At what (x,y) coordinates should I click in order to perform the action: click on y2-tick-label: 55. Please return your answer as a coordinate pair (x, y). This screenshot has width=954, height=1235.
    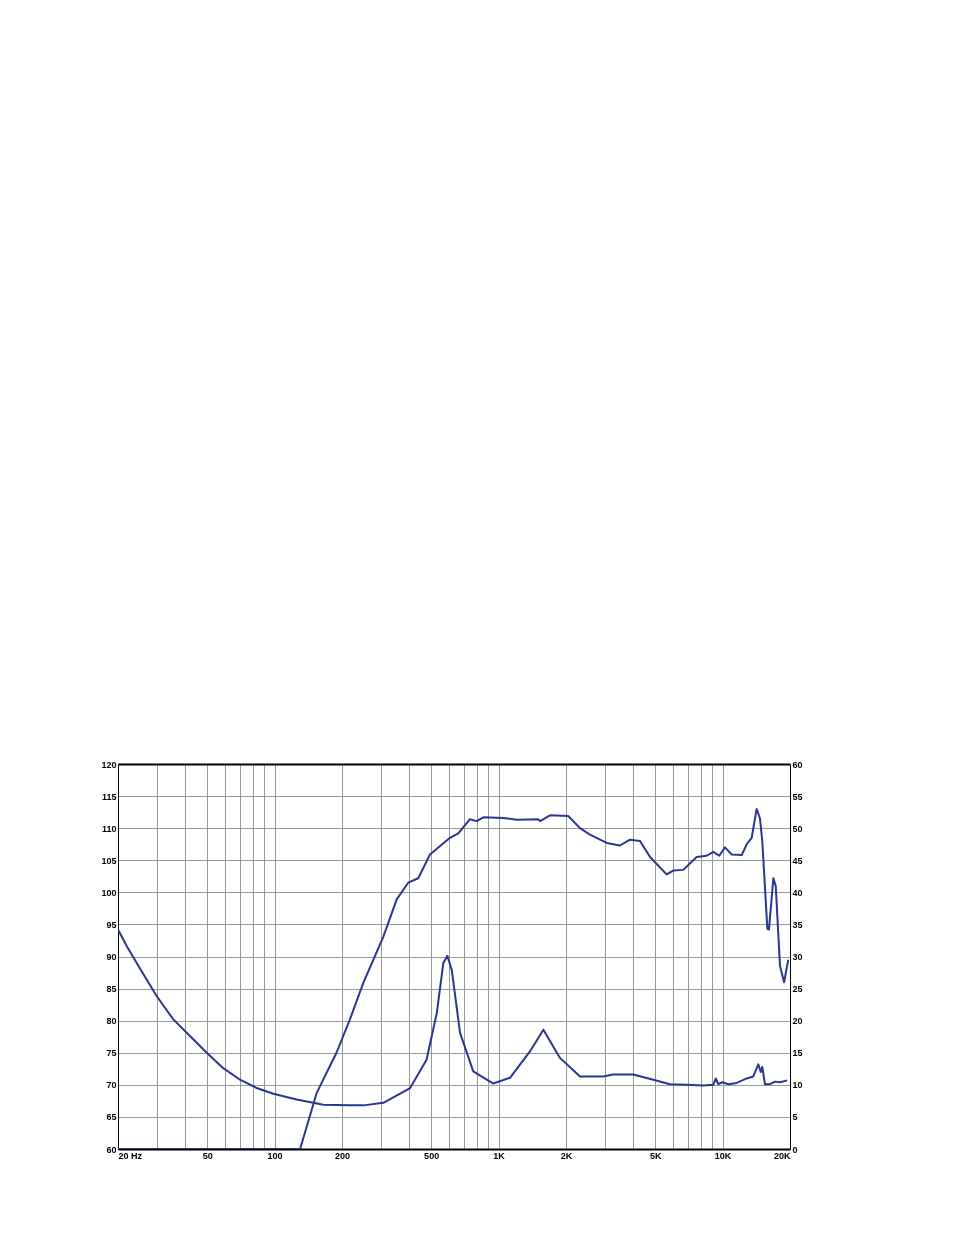
    Looking at the image, I should click on (797, 796).